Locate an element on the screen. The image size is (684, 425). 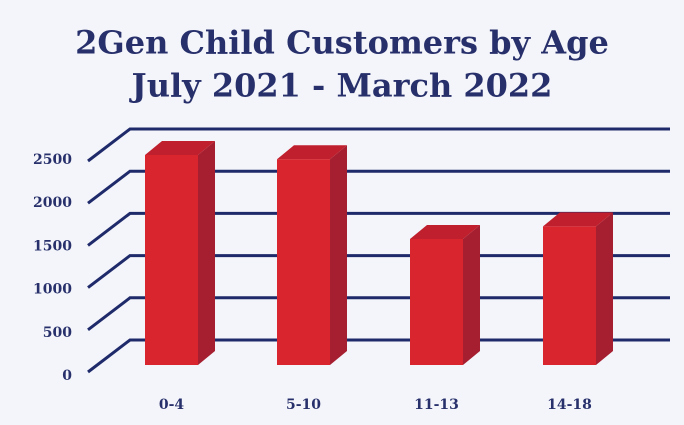
chart-subtitle: July 2021 - March 2022 is located at coordinates (341, 86).